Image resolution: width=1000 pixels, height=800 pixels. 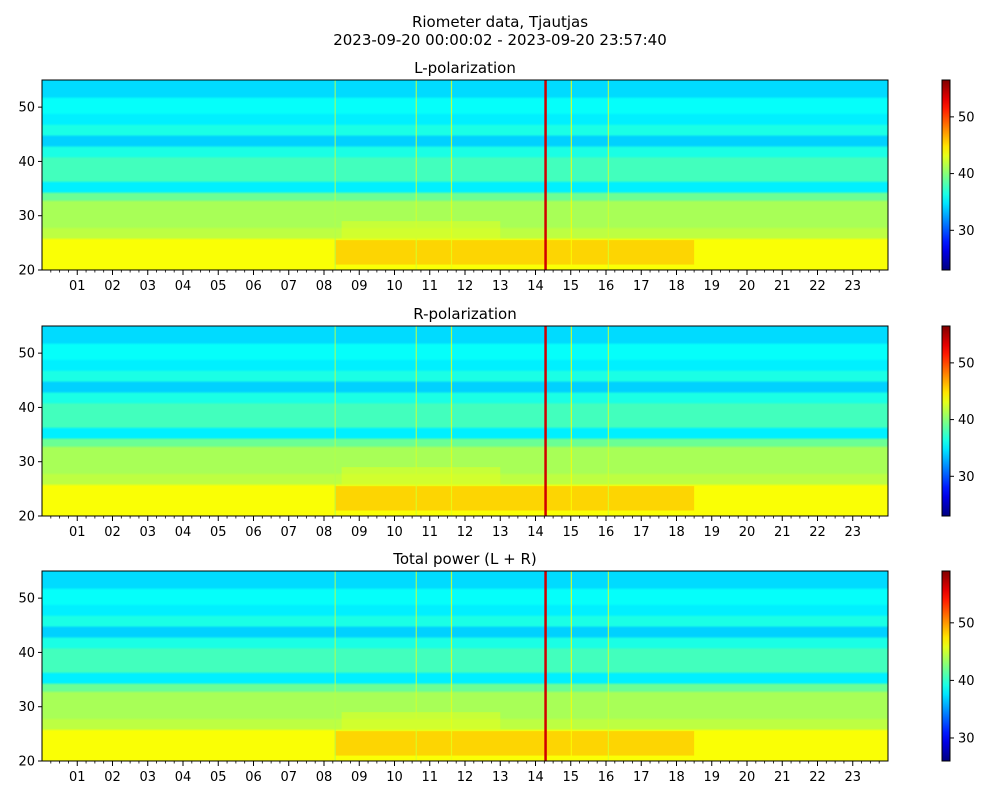 I want to click on panel-title: Total power (L + R), so click(x=464, y=559).